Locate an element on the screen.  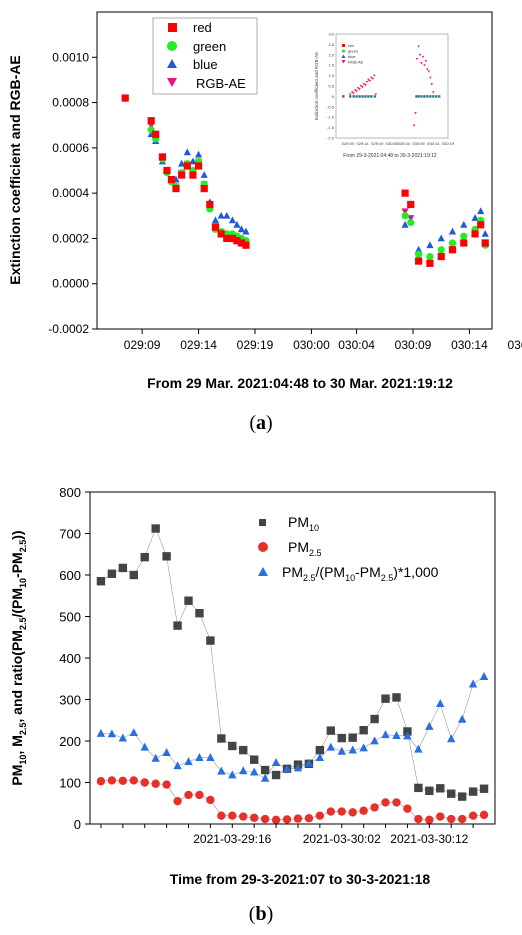
inset-legend-red: red is located at coordinates (351, 45).